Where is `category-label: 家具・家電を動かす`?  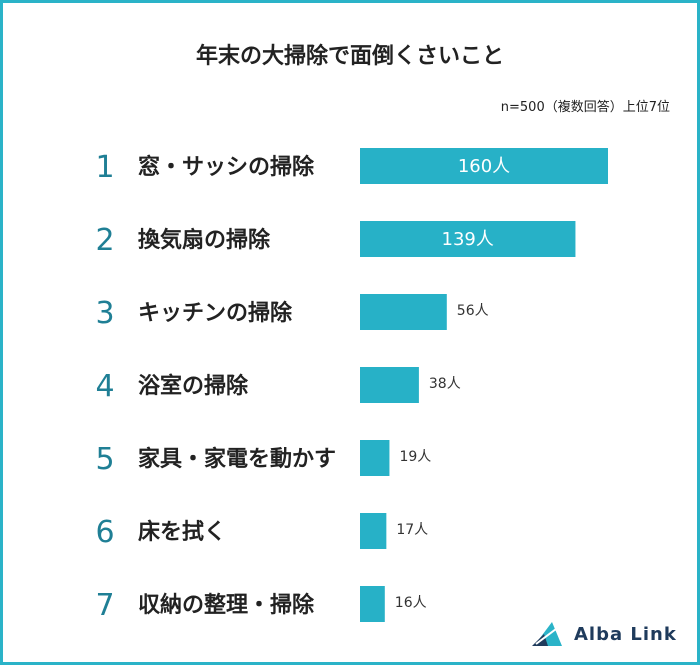
category-label: 家具・家電を動かす is located at coordinates (237, 459).